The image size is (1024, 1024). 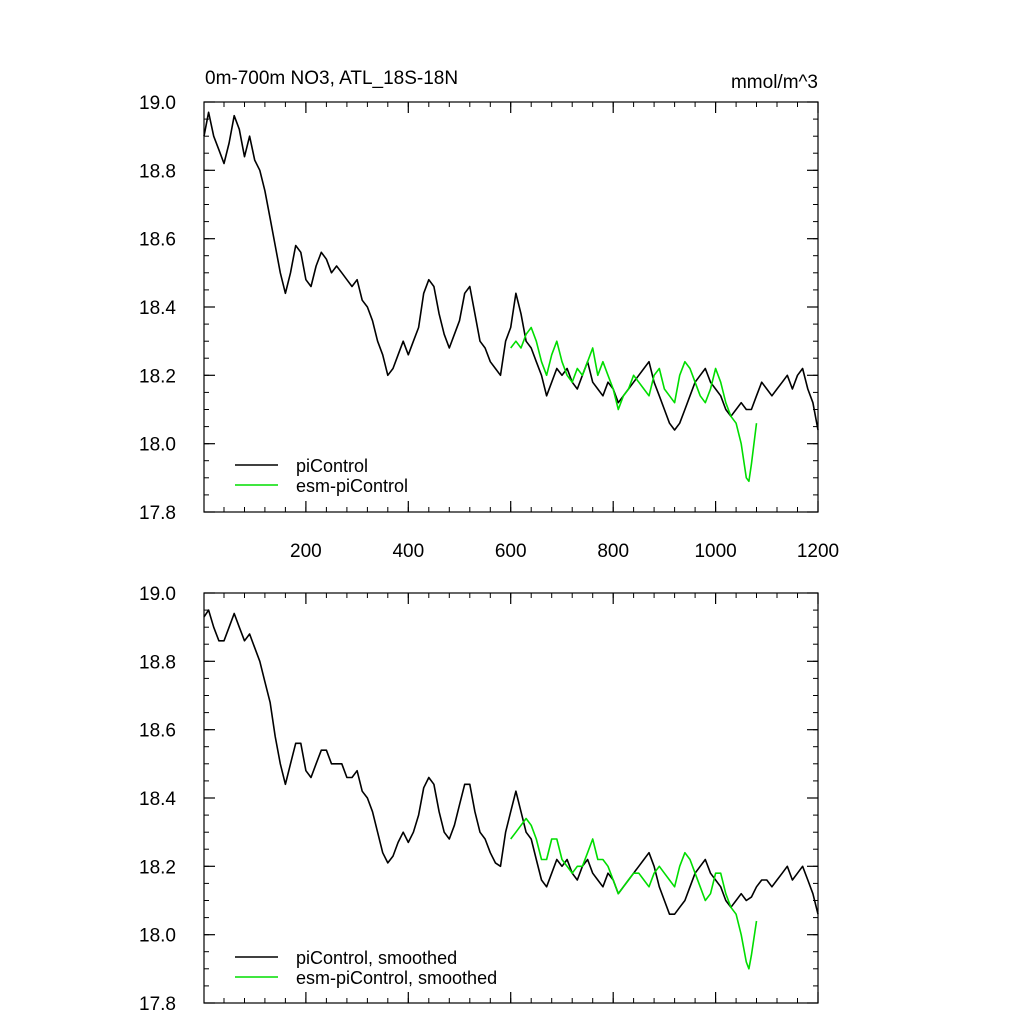 What do you see at coordinates (511, 551) in the screenshot?
I see `x-tick-label: 600` at bounding box center [511, 551].